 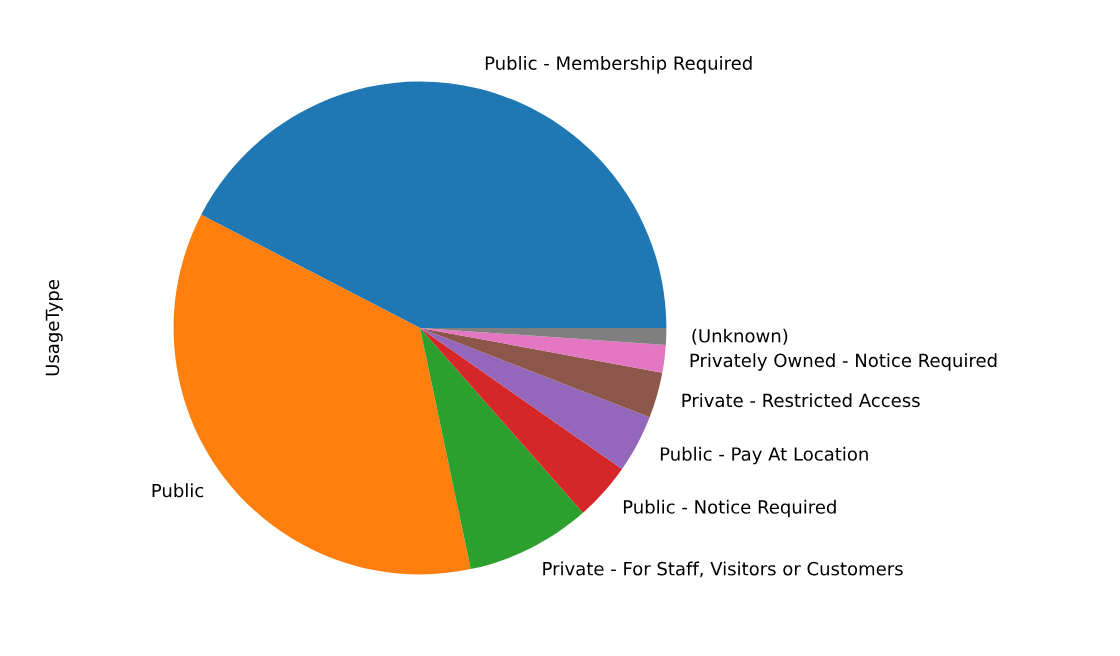 I want to click on slice-label: Public, so click(x=178, y=490).